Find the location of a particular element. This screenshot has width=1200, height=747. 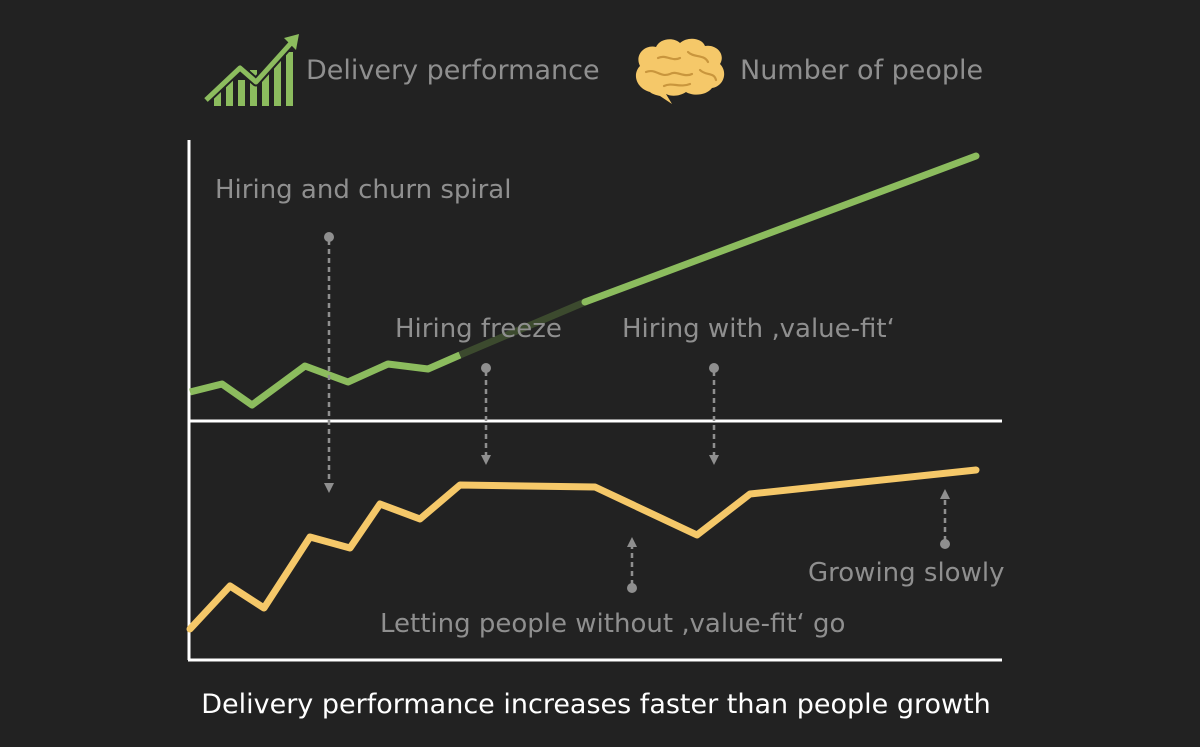

legend: Delivery performance Number of people is located at coordinates (592, 70).